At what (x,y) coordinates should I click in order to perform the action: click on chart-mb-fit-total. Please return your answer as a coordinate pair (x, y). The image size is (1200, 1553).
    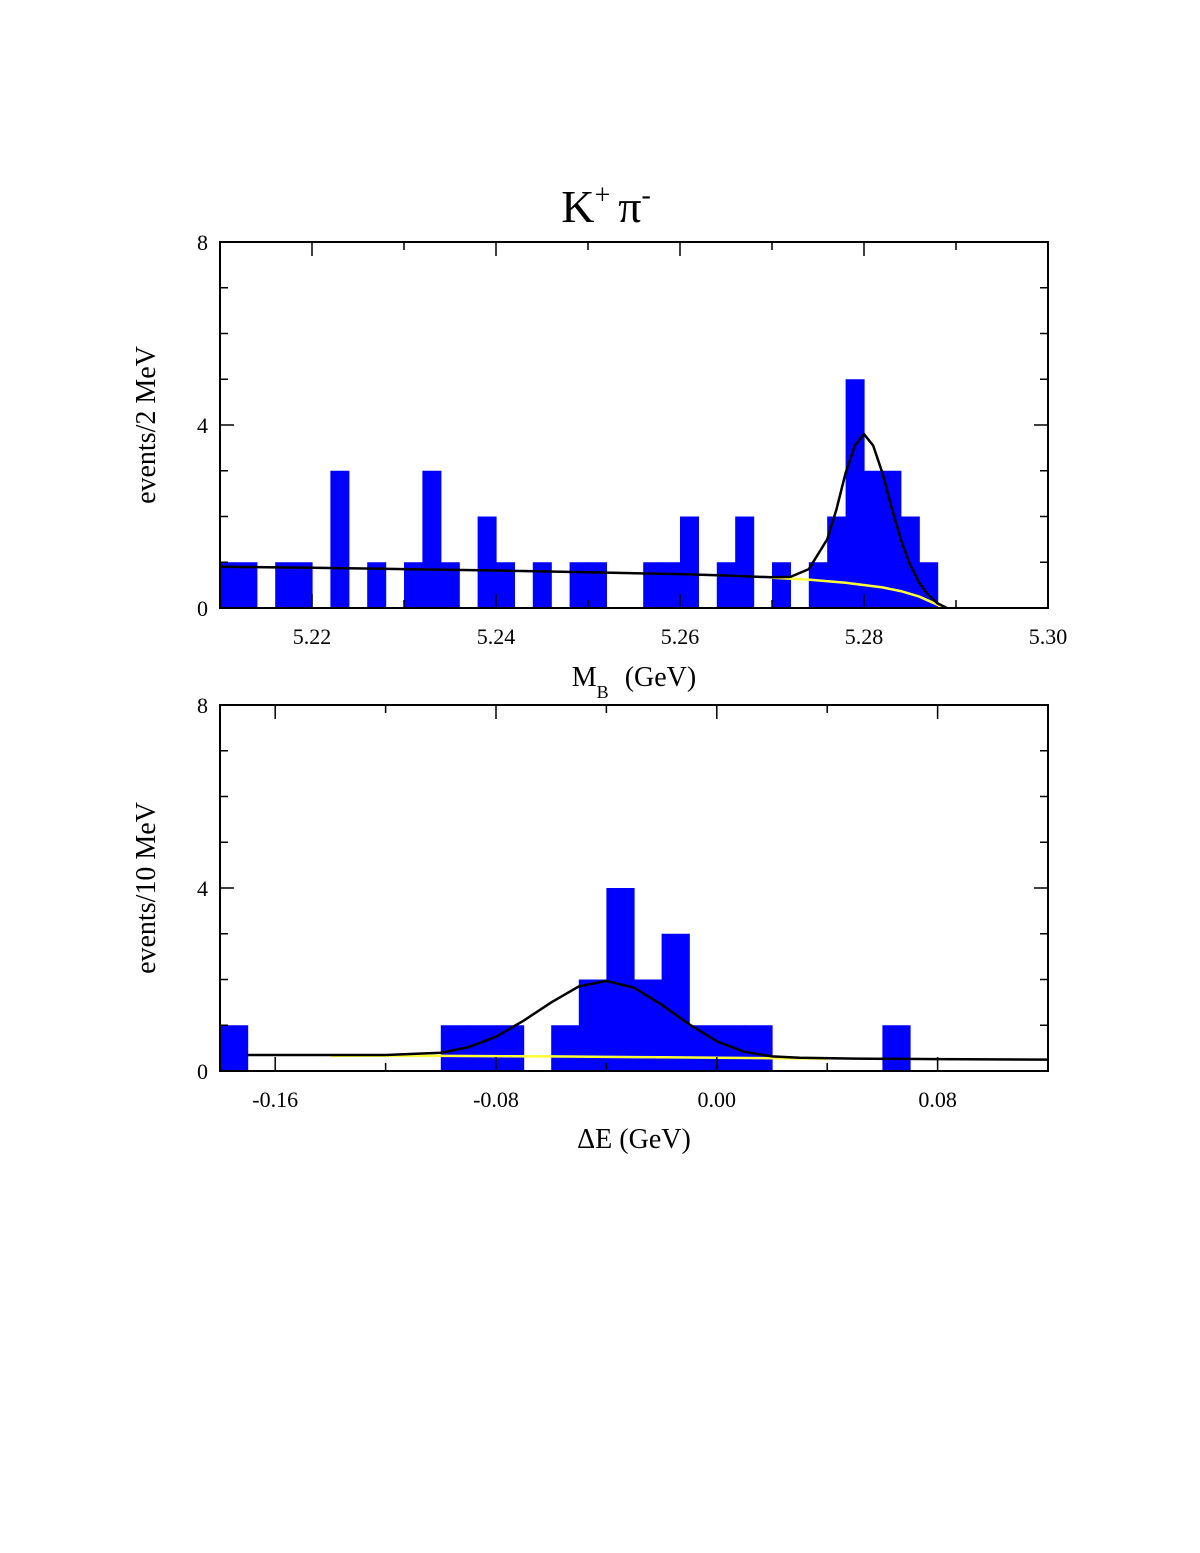
    Looking at the image, I should click on (583, 521).